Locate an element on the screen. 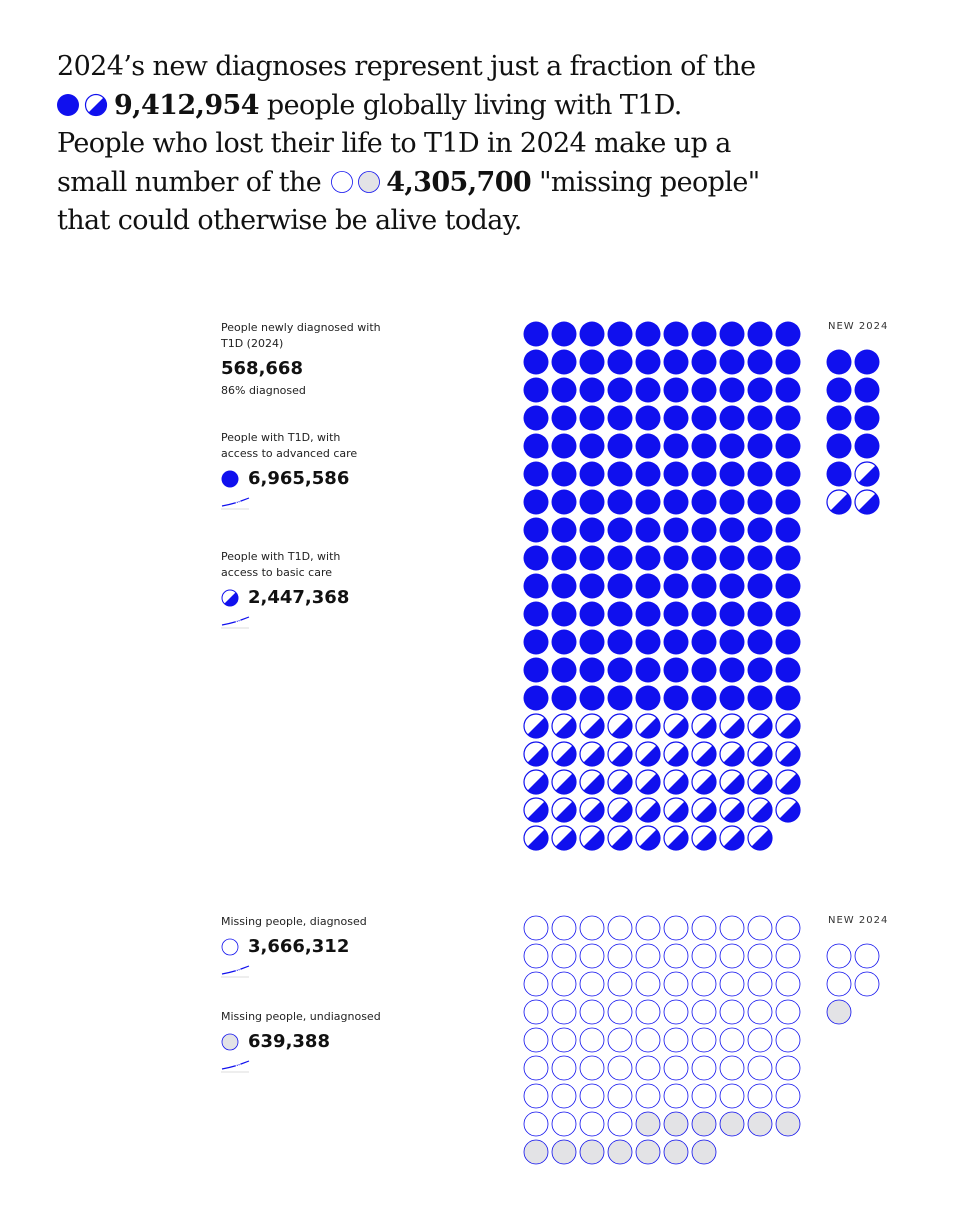 This screenshot has width=979, height=1223. missing-undiagnosed-value: 639,388 is located at coordinates (289, 1041).